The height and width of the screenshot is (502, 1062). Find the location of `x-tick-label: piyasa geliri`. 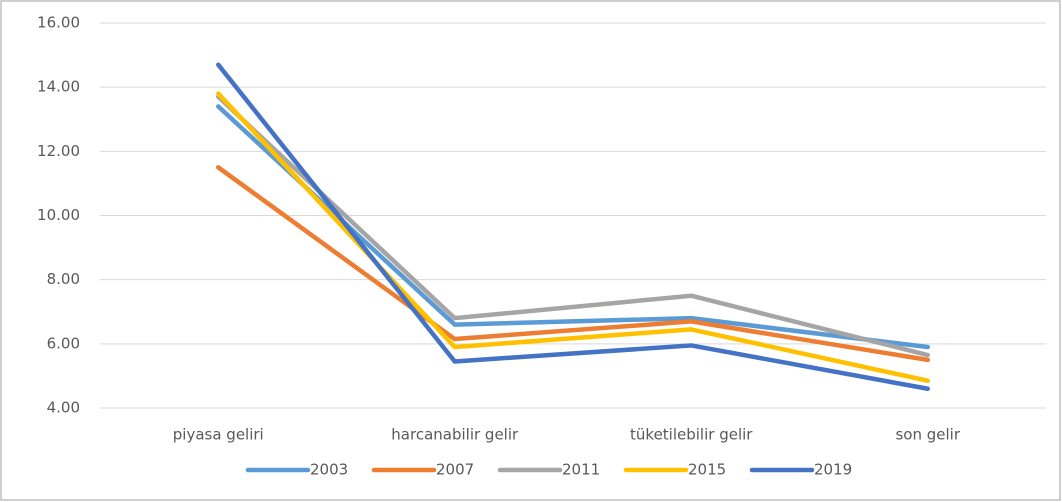

x-tick-label: piyasa geliri is located at coordinates (218, 435).